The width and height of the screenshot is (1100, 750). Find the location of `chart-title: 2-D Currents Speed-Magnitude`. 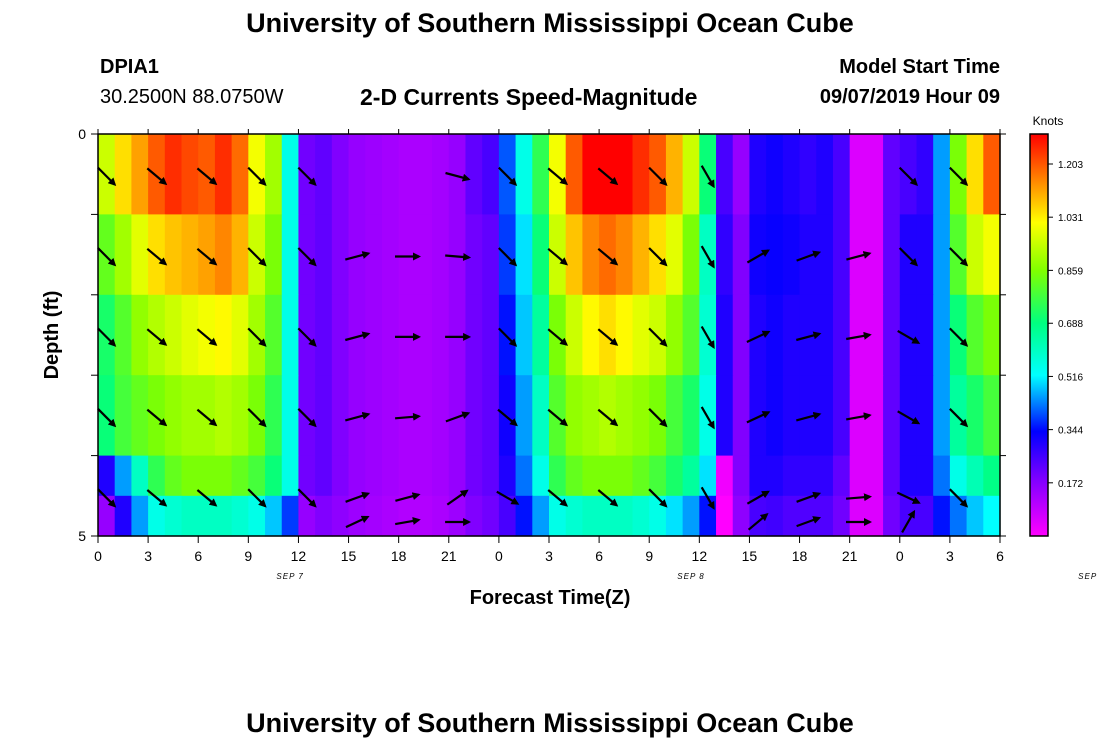

chart-title: 2-D Currents Speed-Magnitude is located at coordinates (529, 97).